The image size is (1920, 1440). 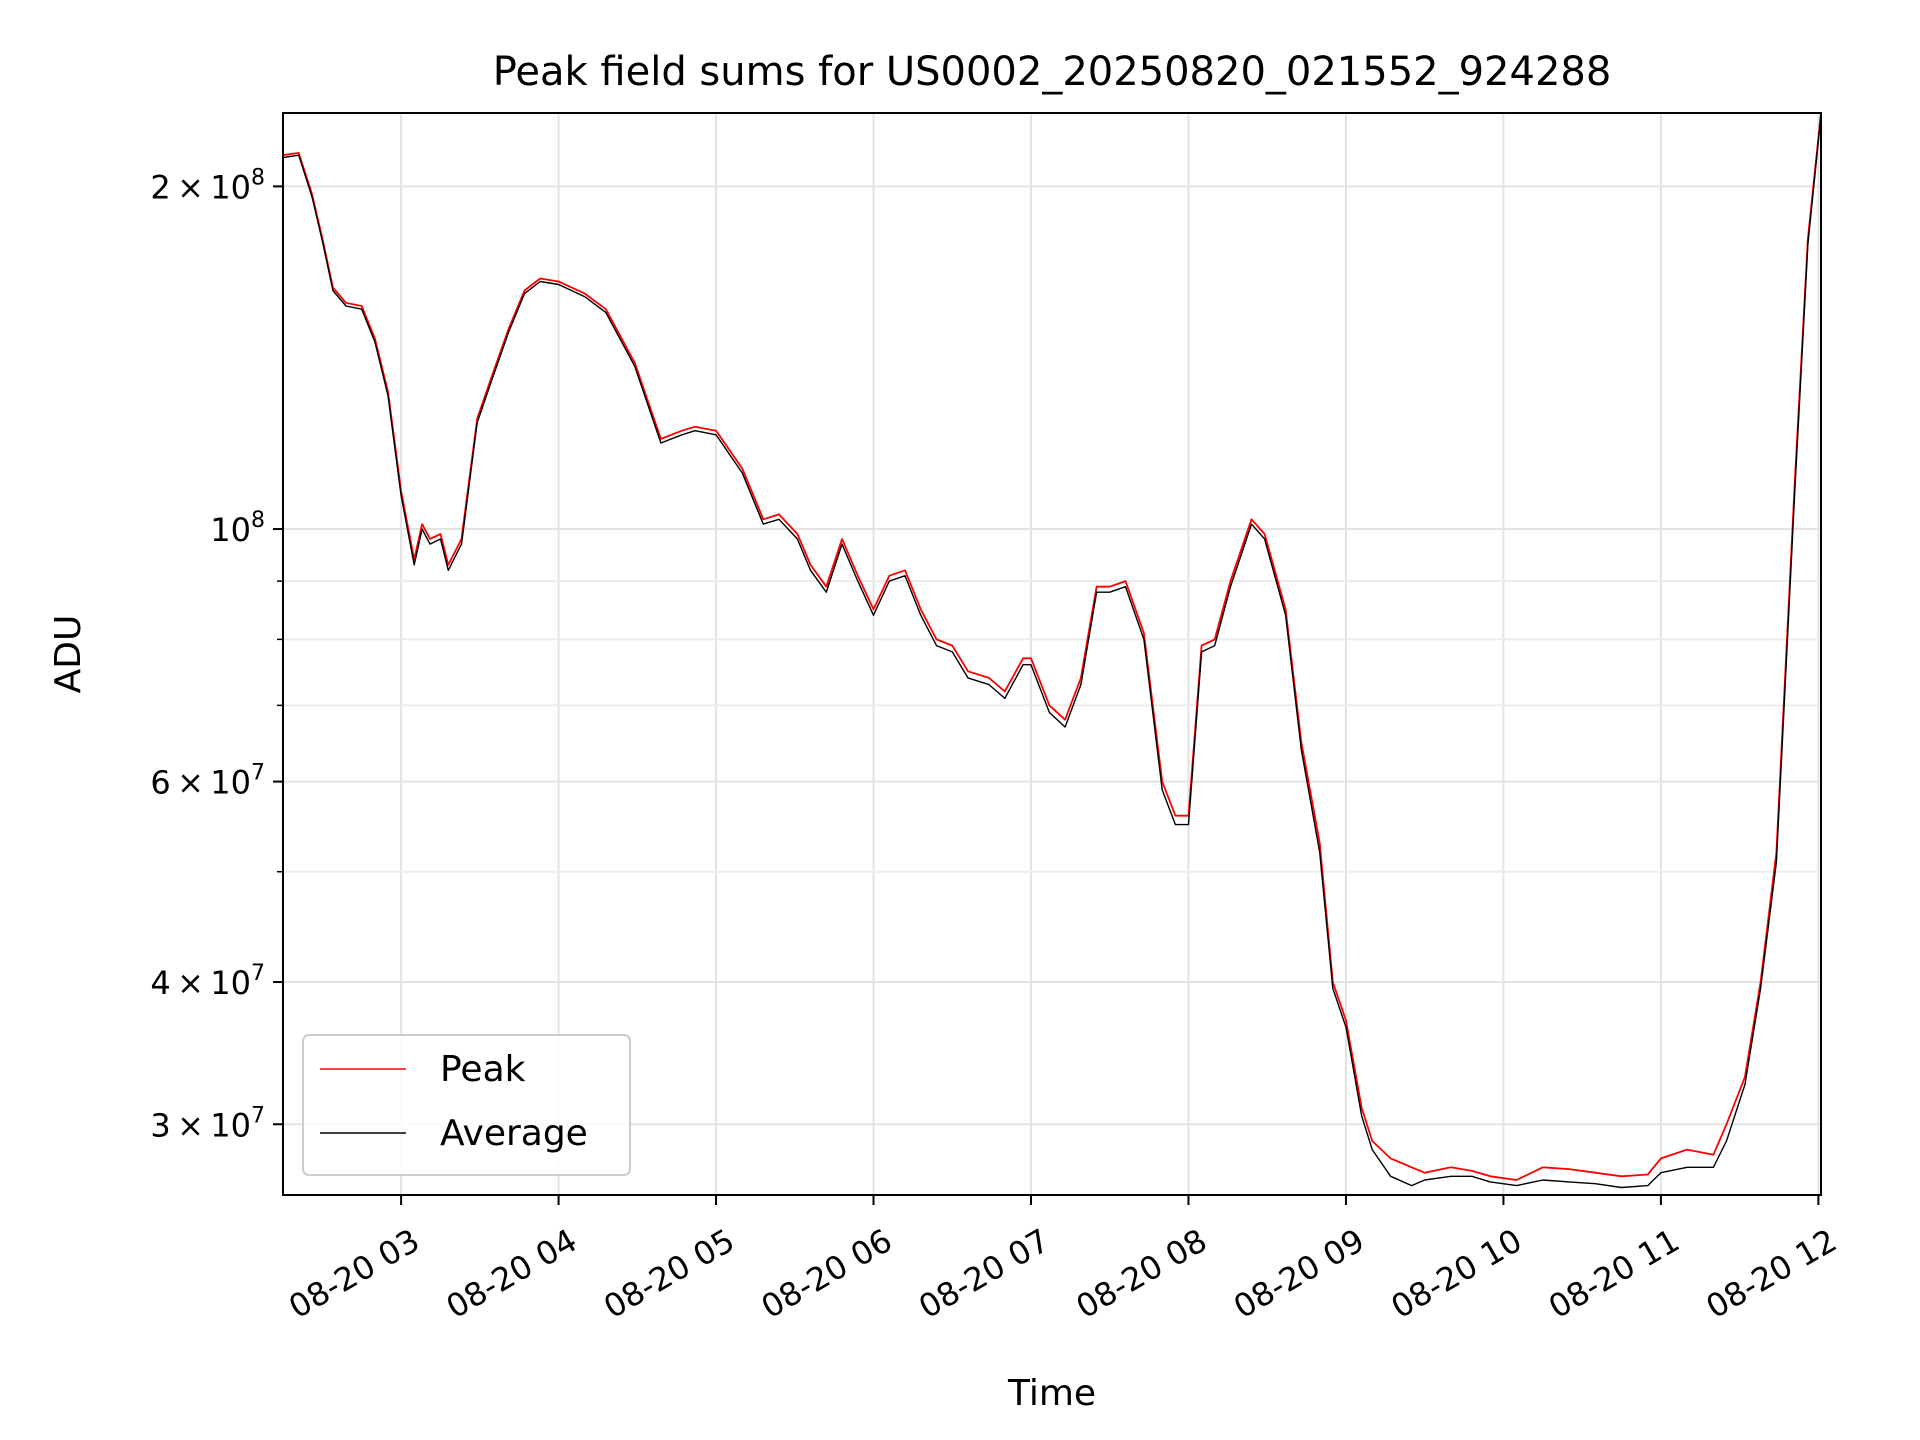 What do you see at coordinates (483, 1069) in the screenshot?
I see `legend-label-peak: Peak` at bounding box center [483, 1069].